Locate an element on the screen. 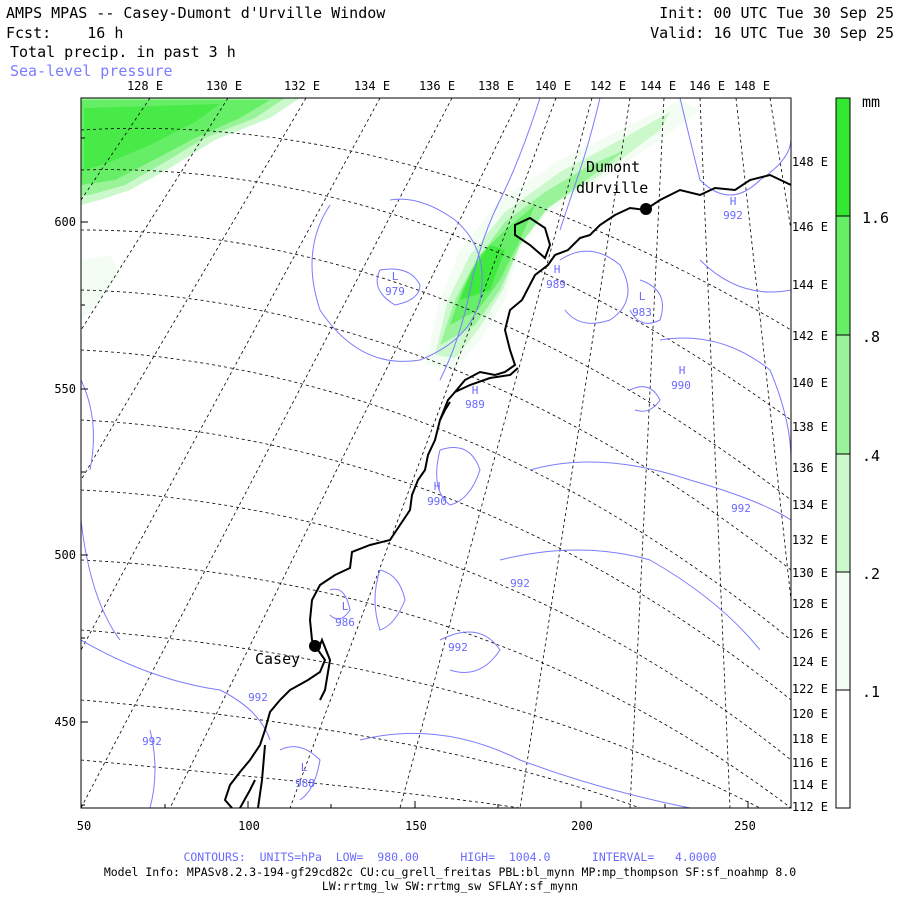 The width and height of the screenshot is (900, 900). y-axis-ticks is located at coordinates (84, 471).